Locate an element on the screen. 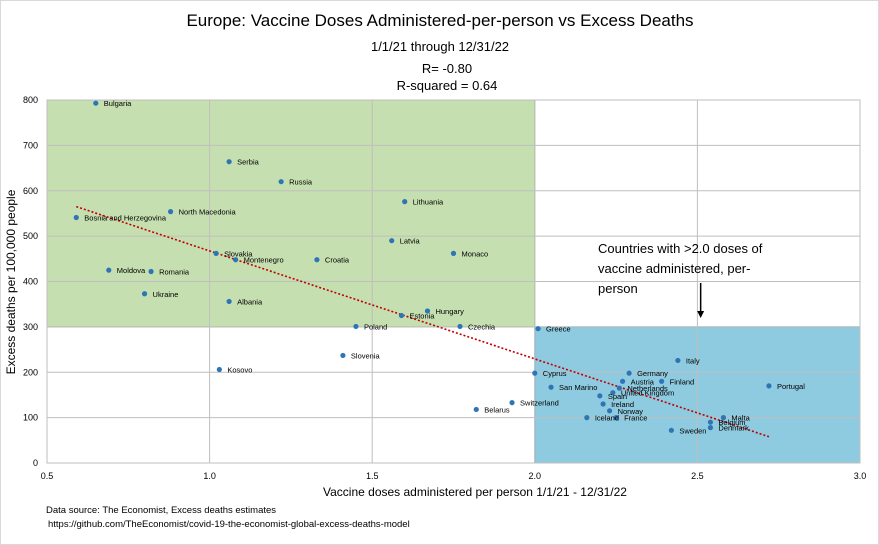 The width and height of the screenshot is (879, 545). data-point: Denmark is located at coordinates (728, 428).